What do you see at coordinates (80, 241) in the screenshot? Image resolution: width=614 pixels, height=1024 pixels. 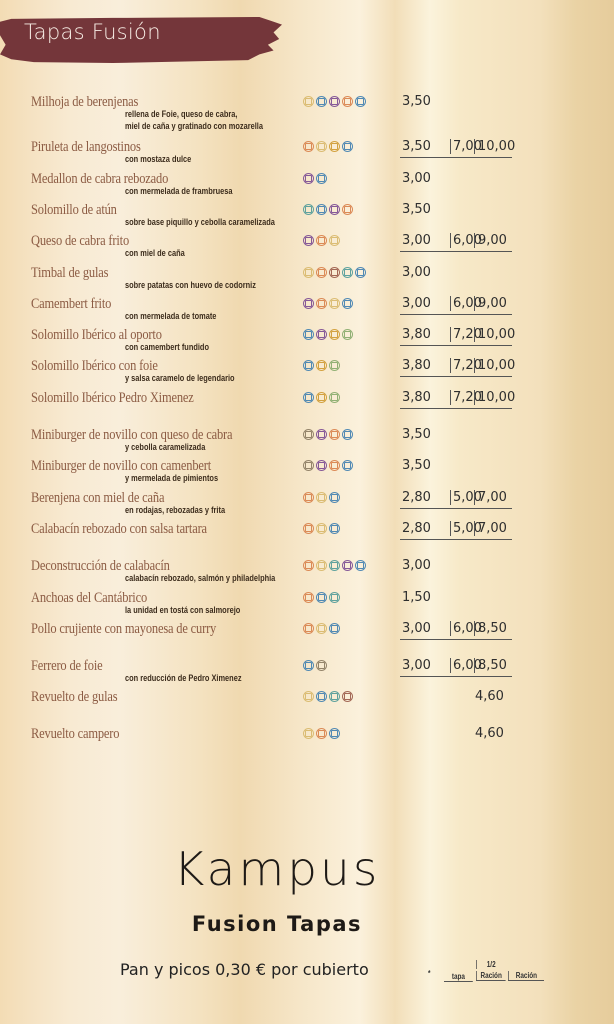 I see `item-name: Queso de cabra frito` at bounding box center [80, 241].